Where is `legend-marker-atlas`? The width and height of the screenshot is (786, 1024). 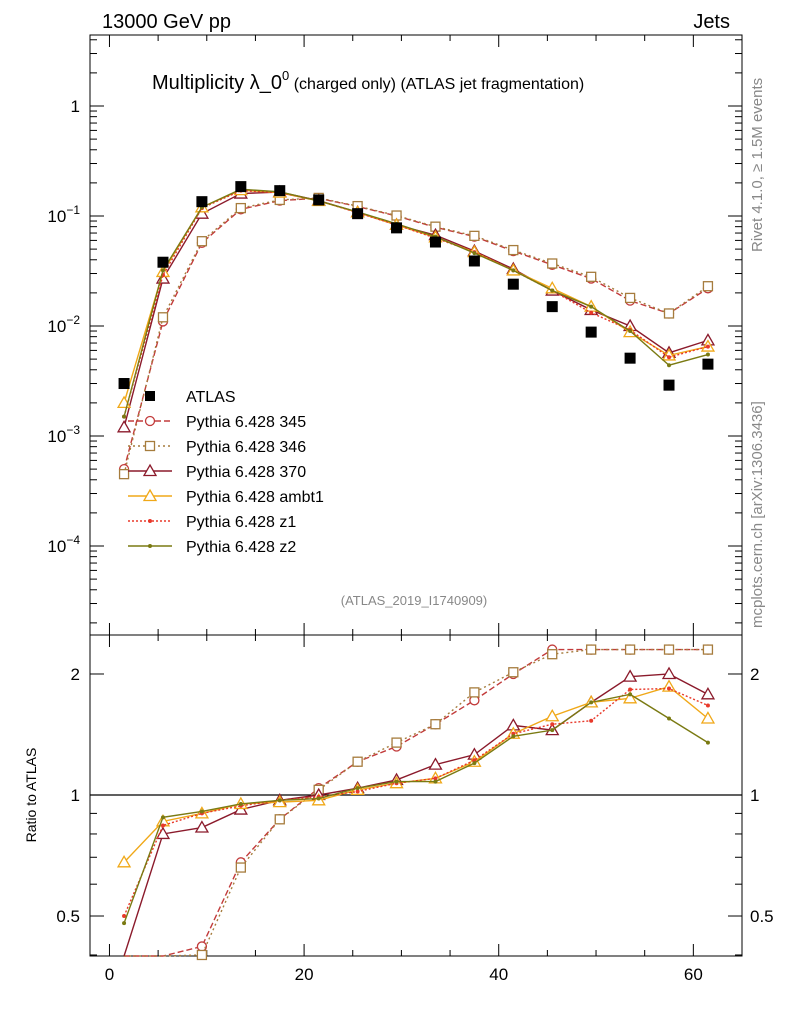 legend-marker-atlas is located at coordinates (150, 396).